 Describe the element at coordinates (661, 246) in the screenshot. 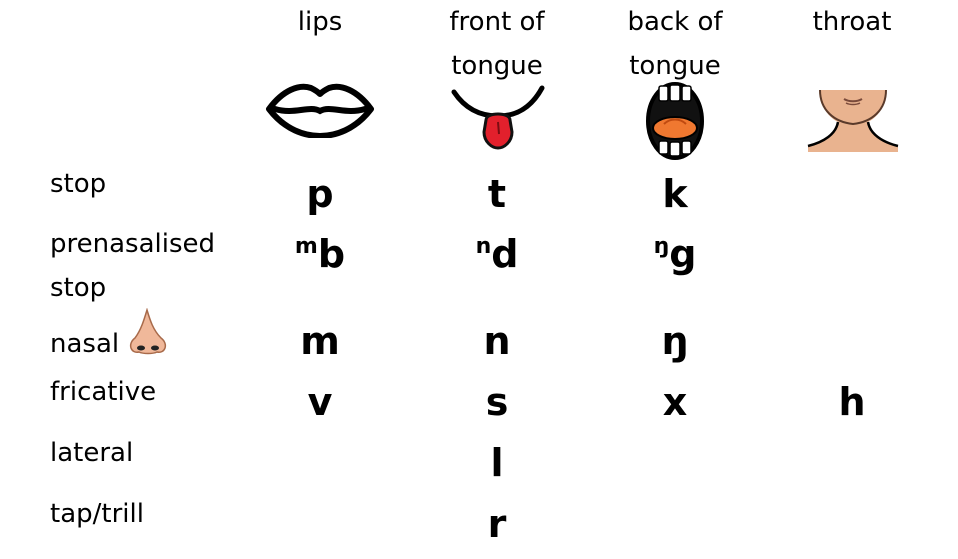

I see `consonant-superscript: ŋ` at that location.